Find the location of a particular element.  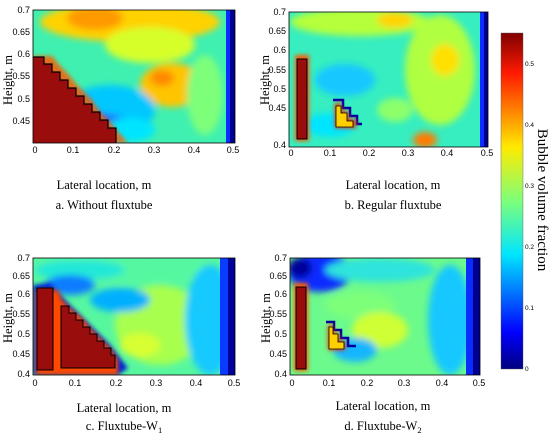

panel-d-x-ticks: 0 0.1 0.2 0.3 0.4 0.5 is located at coordinates (387, 383).